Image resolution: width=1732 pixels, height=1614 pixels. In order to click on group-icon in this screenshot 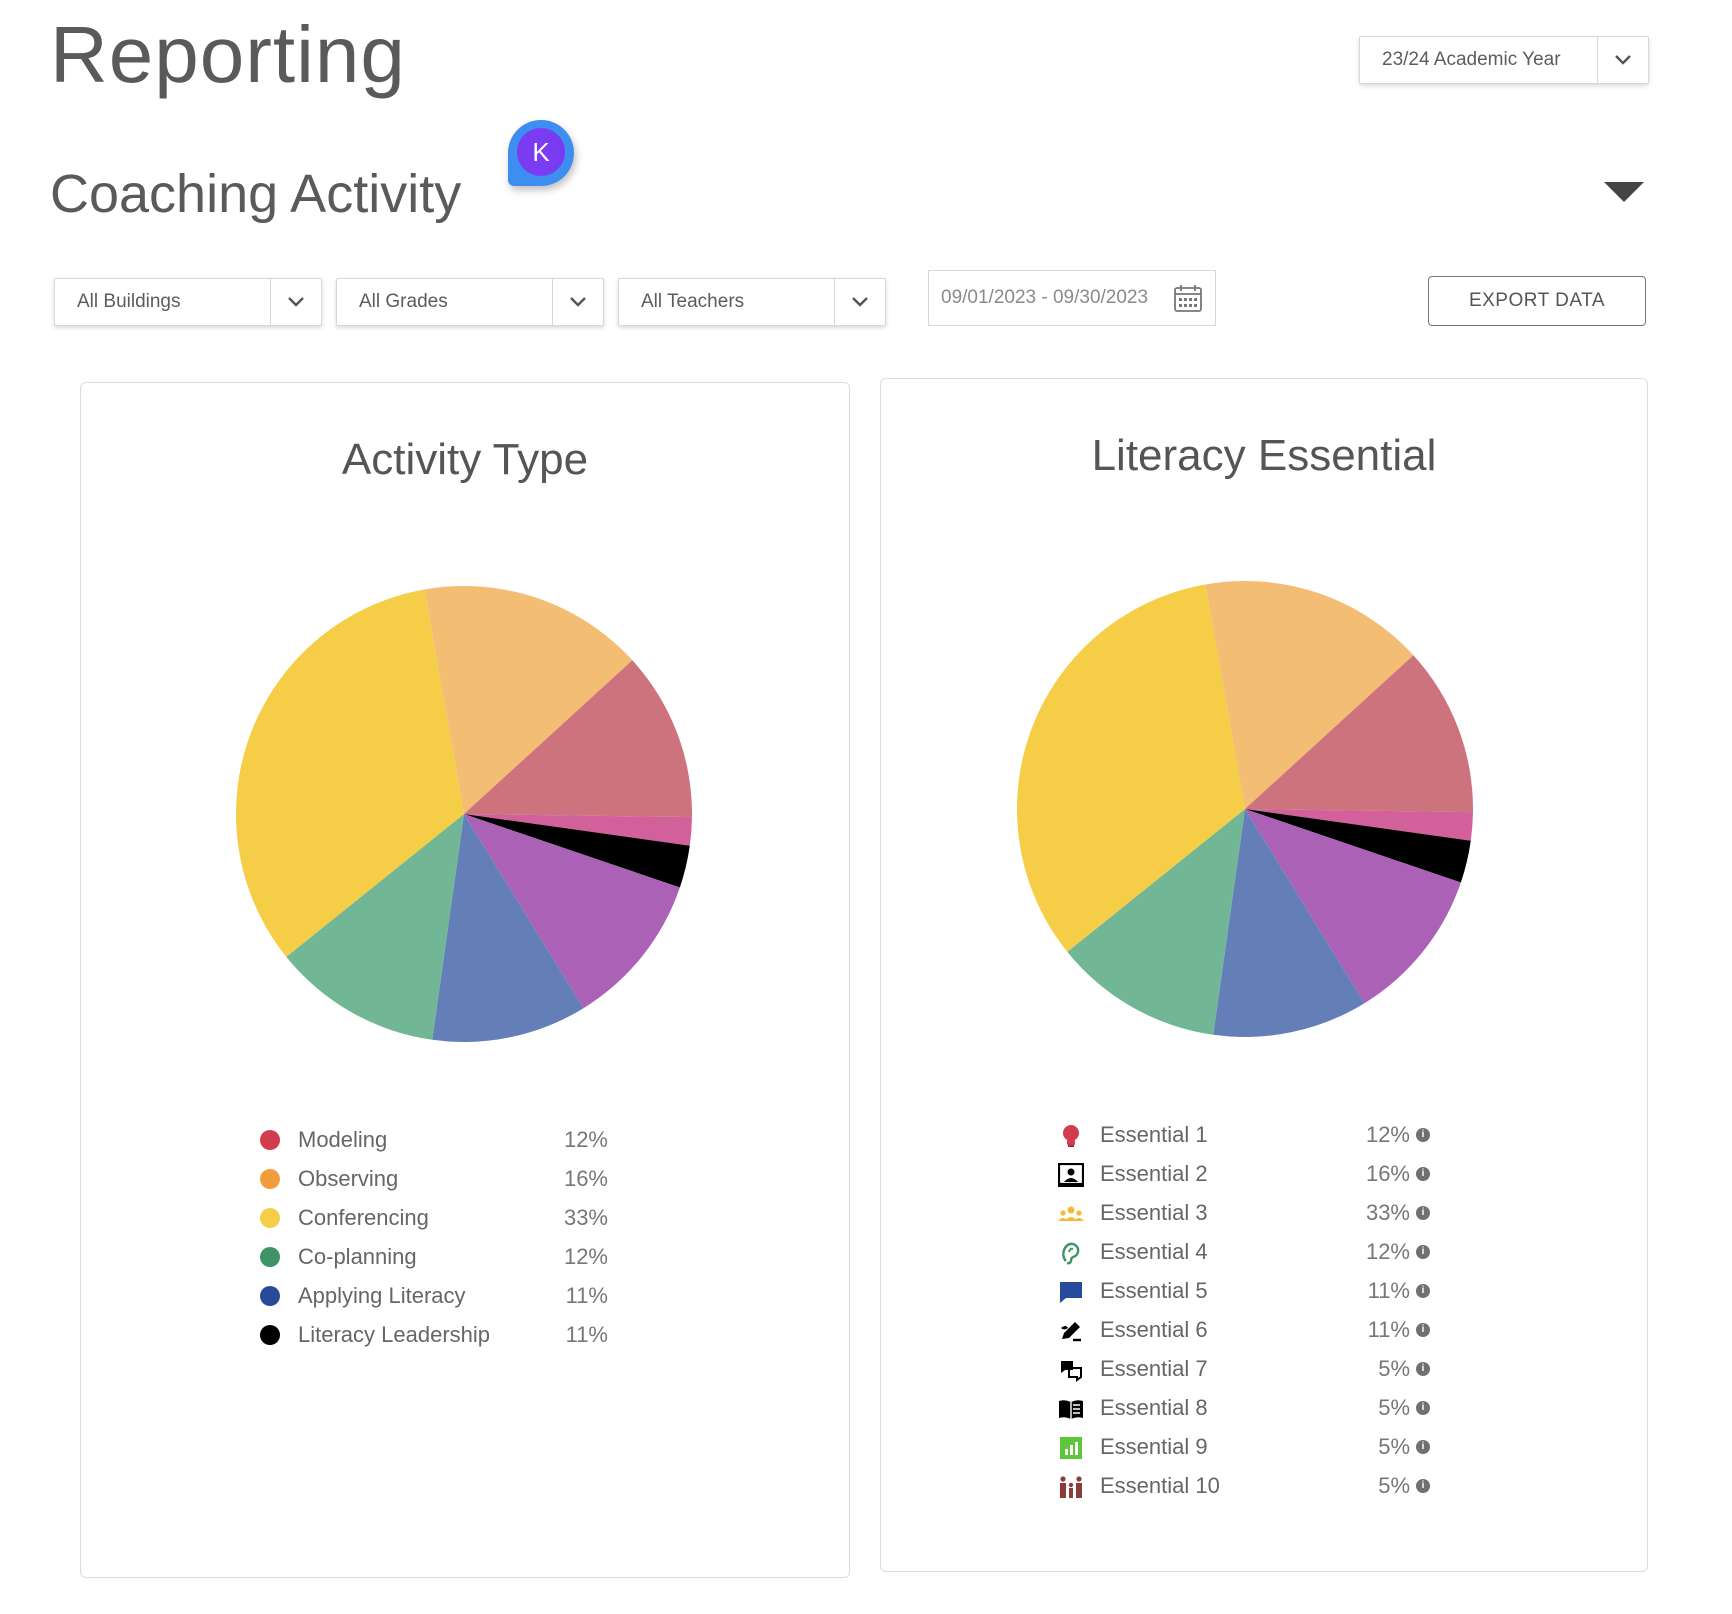, I will do `click(1071, 1213)`.